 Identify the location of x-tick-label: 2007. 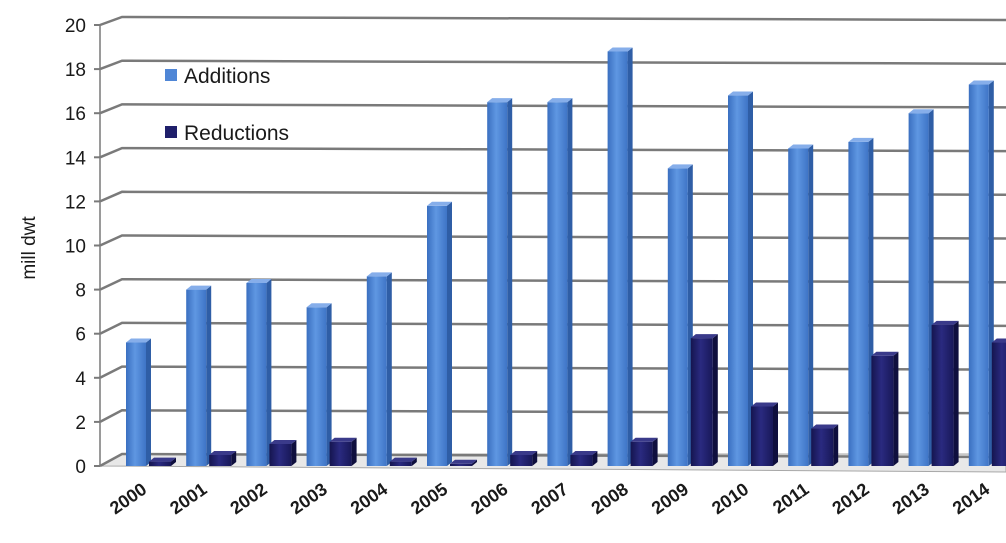
(549, 498).